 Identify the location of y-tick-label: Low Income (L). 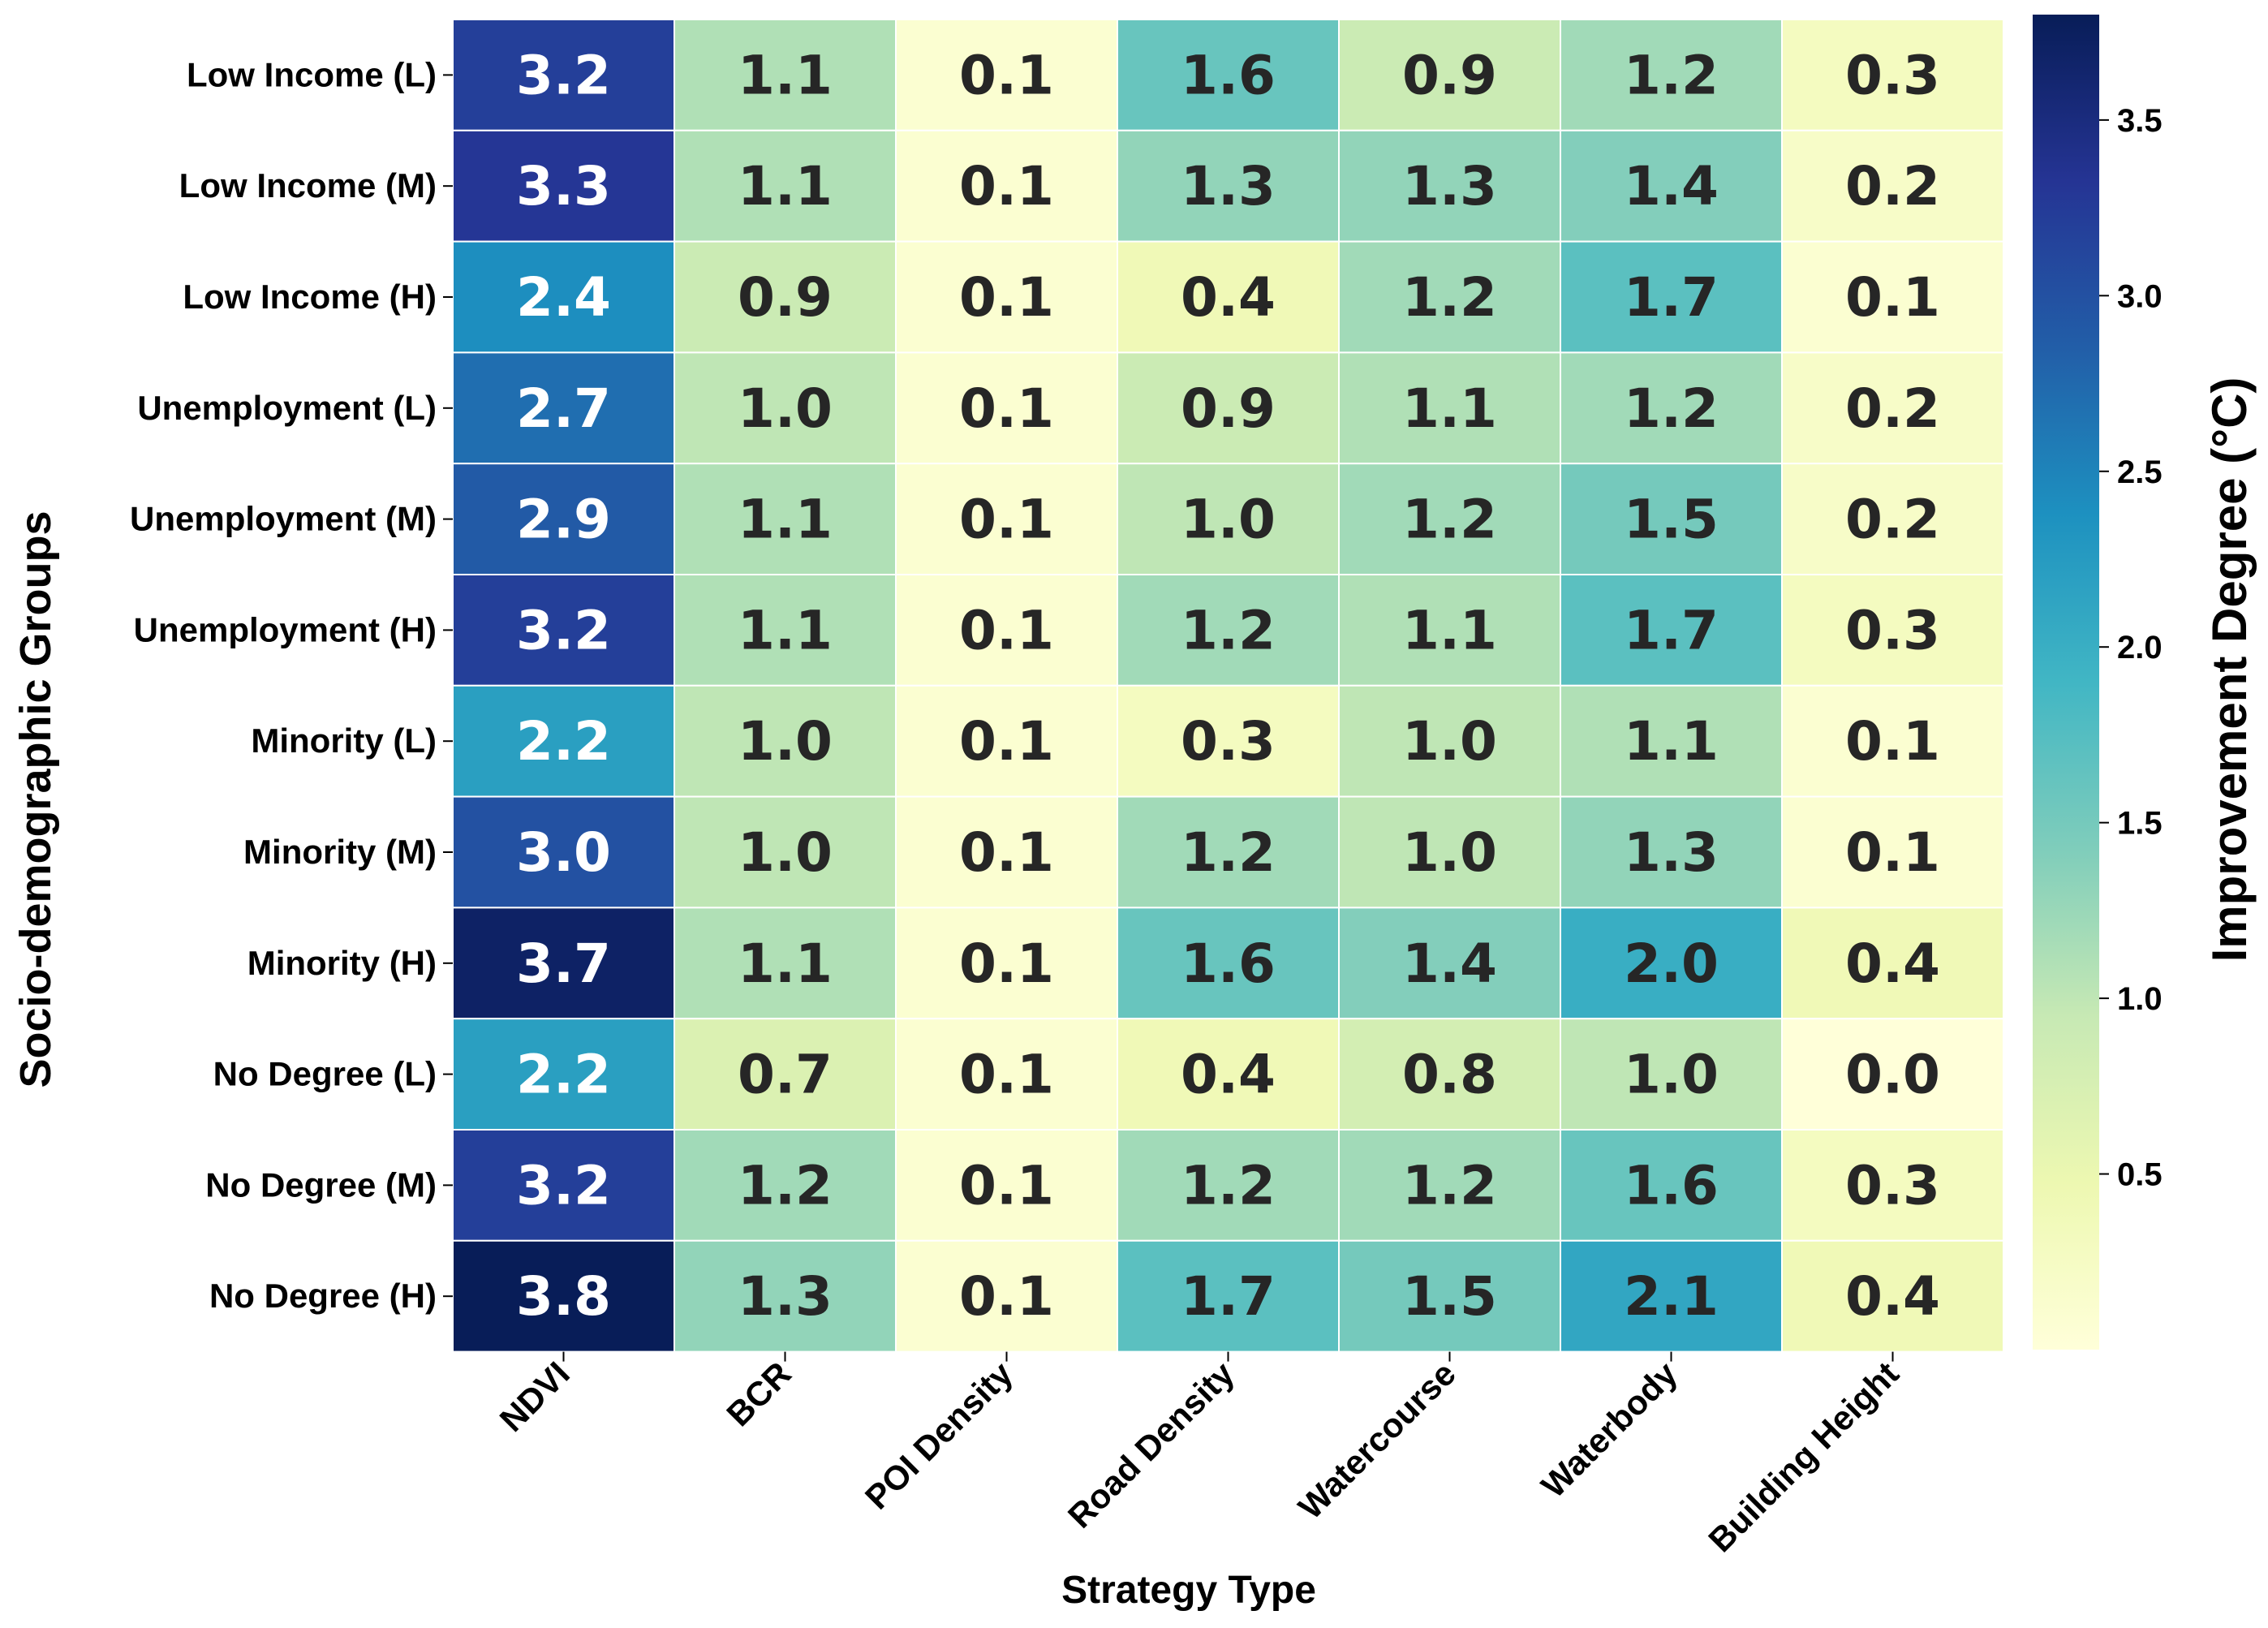
(312, 74).